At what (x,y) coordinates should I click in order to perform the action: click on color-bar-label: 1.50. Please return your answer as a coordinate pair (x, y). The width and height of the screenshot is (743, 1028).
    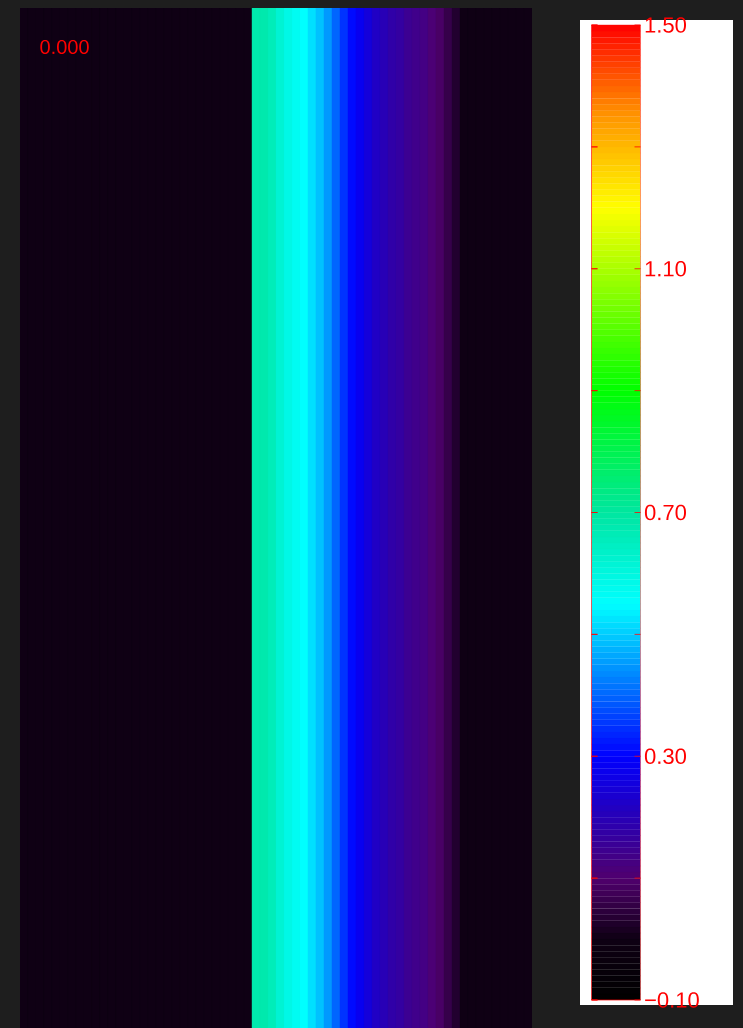
    Looking at the image, I should click on (666, 25).